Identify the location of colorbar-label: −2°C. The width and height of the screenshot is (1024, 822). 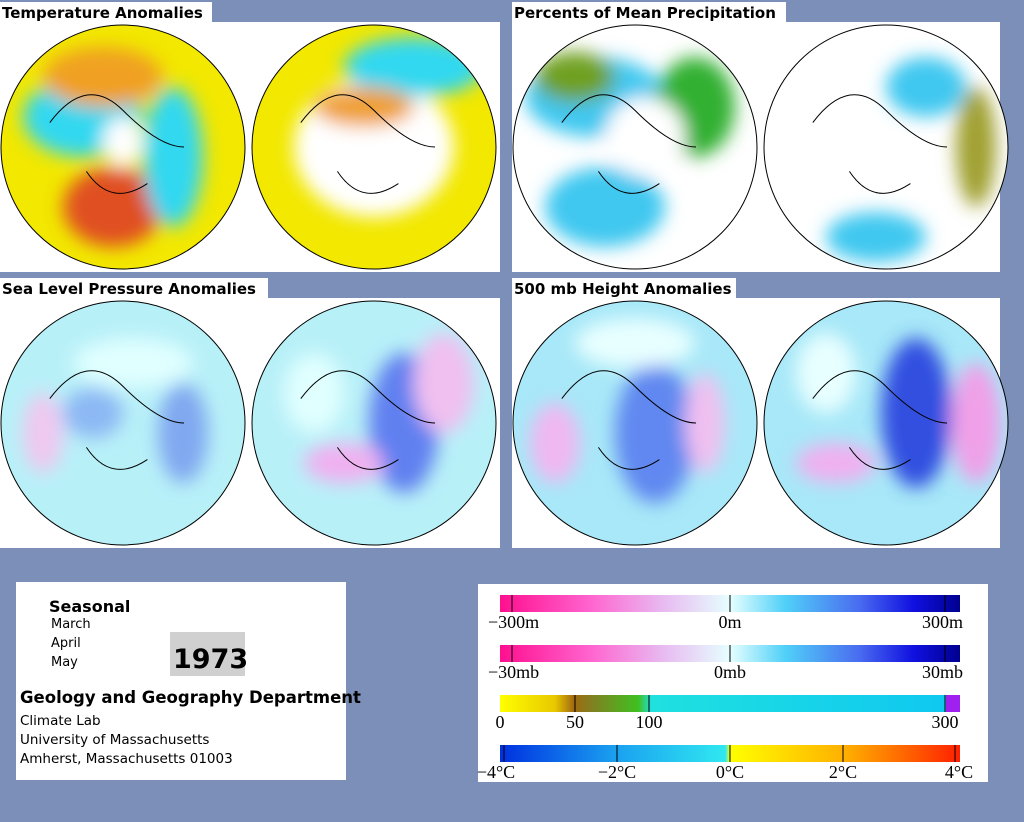
(617, 772).